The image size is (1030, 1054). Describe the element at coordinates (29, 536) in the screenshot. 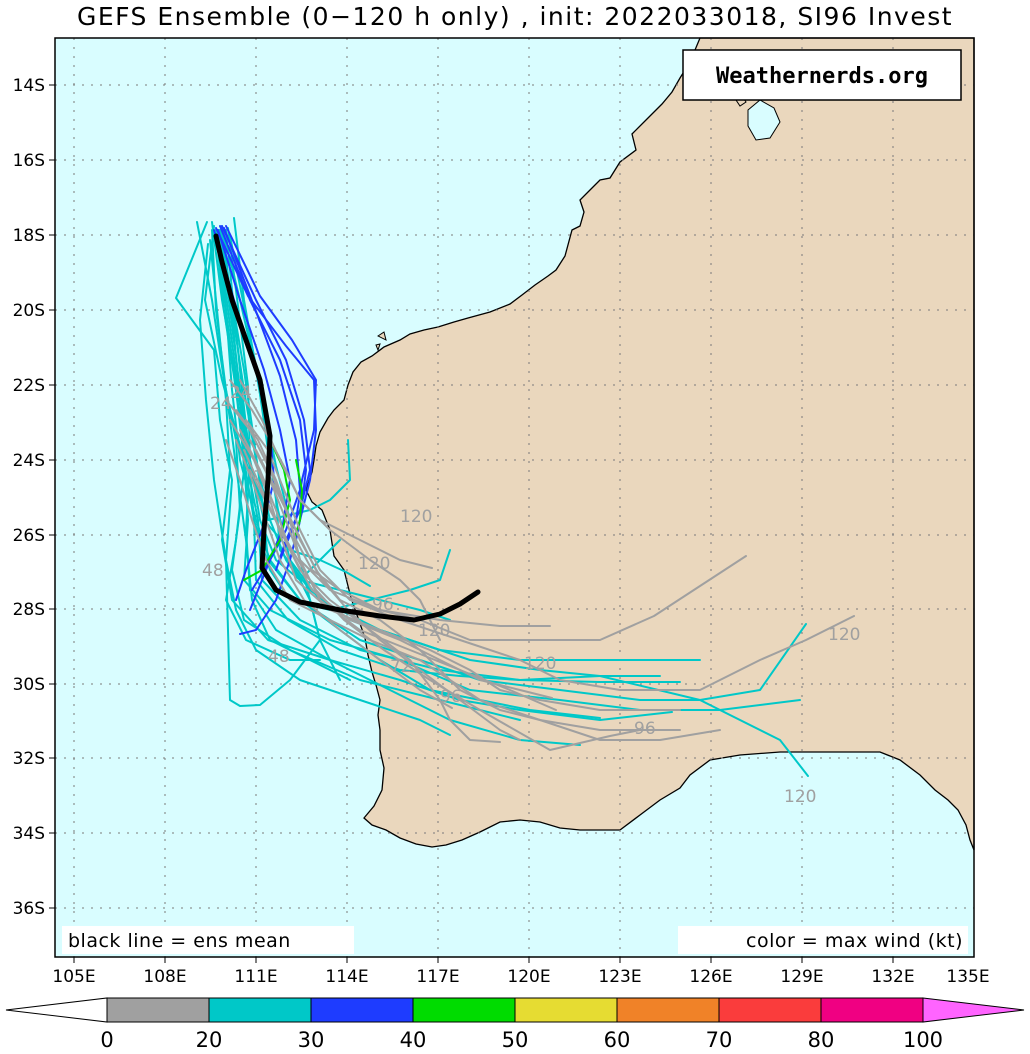

I see `lat-tick-label: 26S` at that location.